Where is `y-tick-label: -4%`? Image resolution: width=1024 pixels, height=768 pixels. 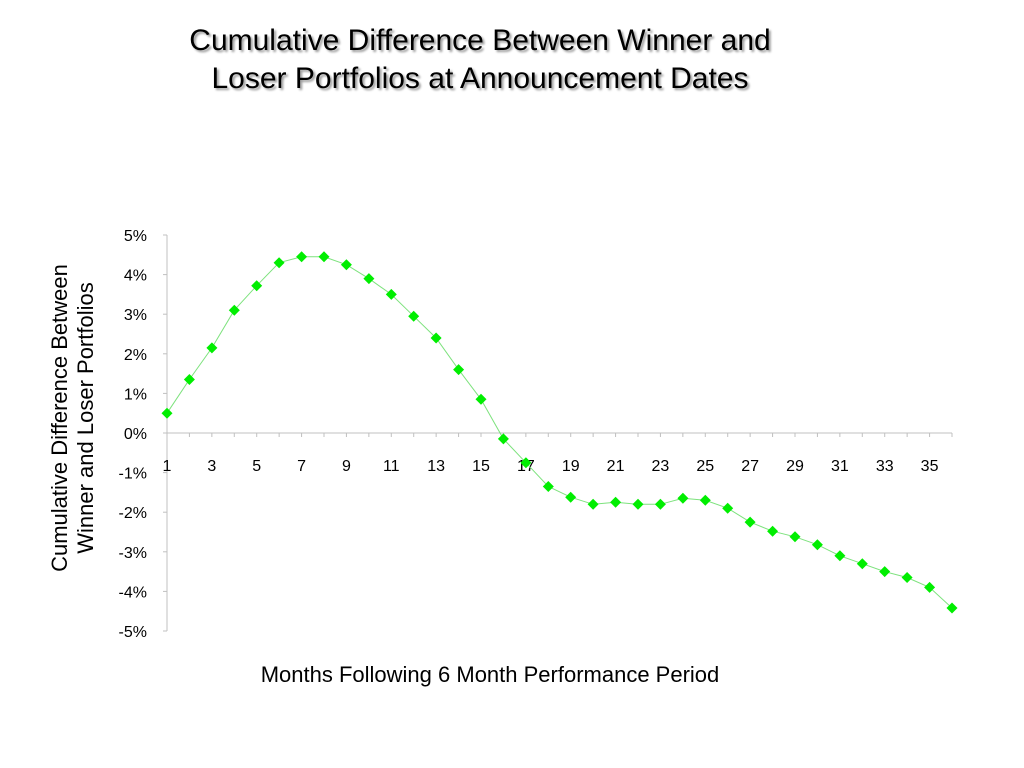
y-tick-label: -4% is located at coordinates (133, 592).